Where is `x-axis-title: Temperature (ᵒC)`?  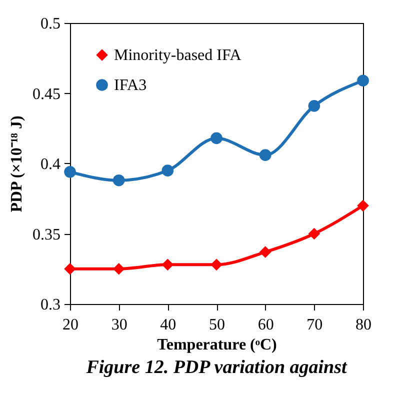 x-axis-title: Temperature (ᵒC) is located at coordinates (217, 345).